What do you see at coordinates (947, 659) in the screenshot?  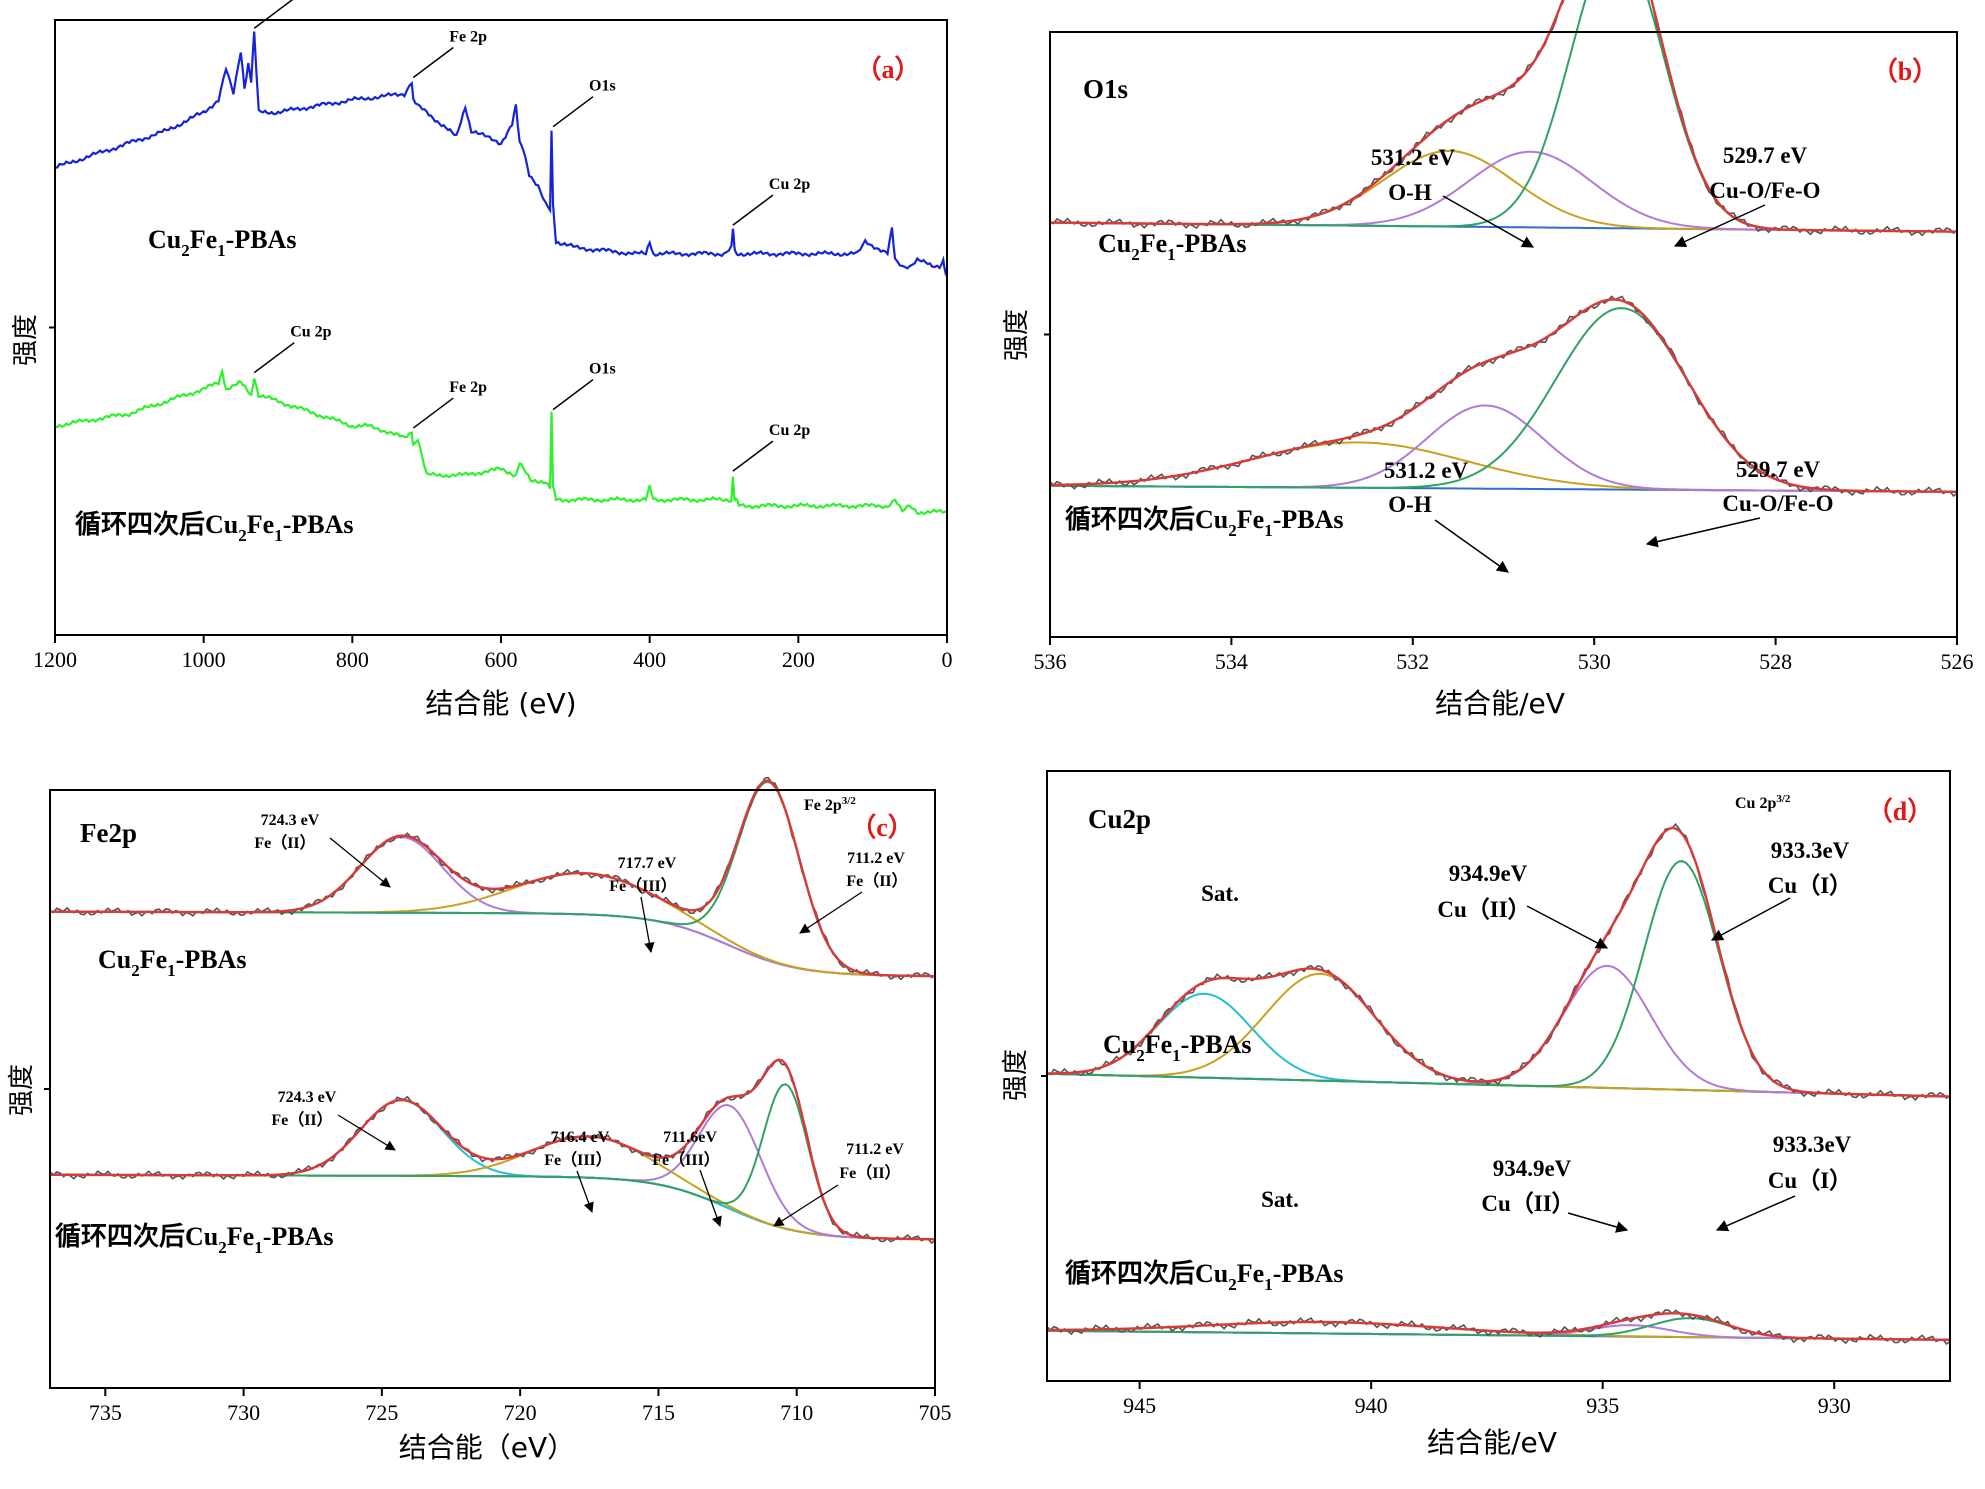 I see `panel-a-xtick-label: 0` at bounding box center [947, 659].